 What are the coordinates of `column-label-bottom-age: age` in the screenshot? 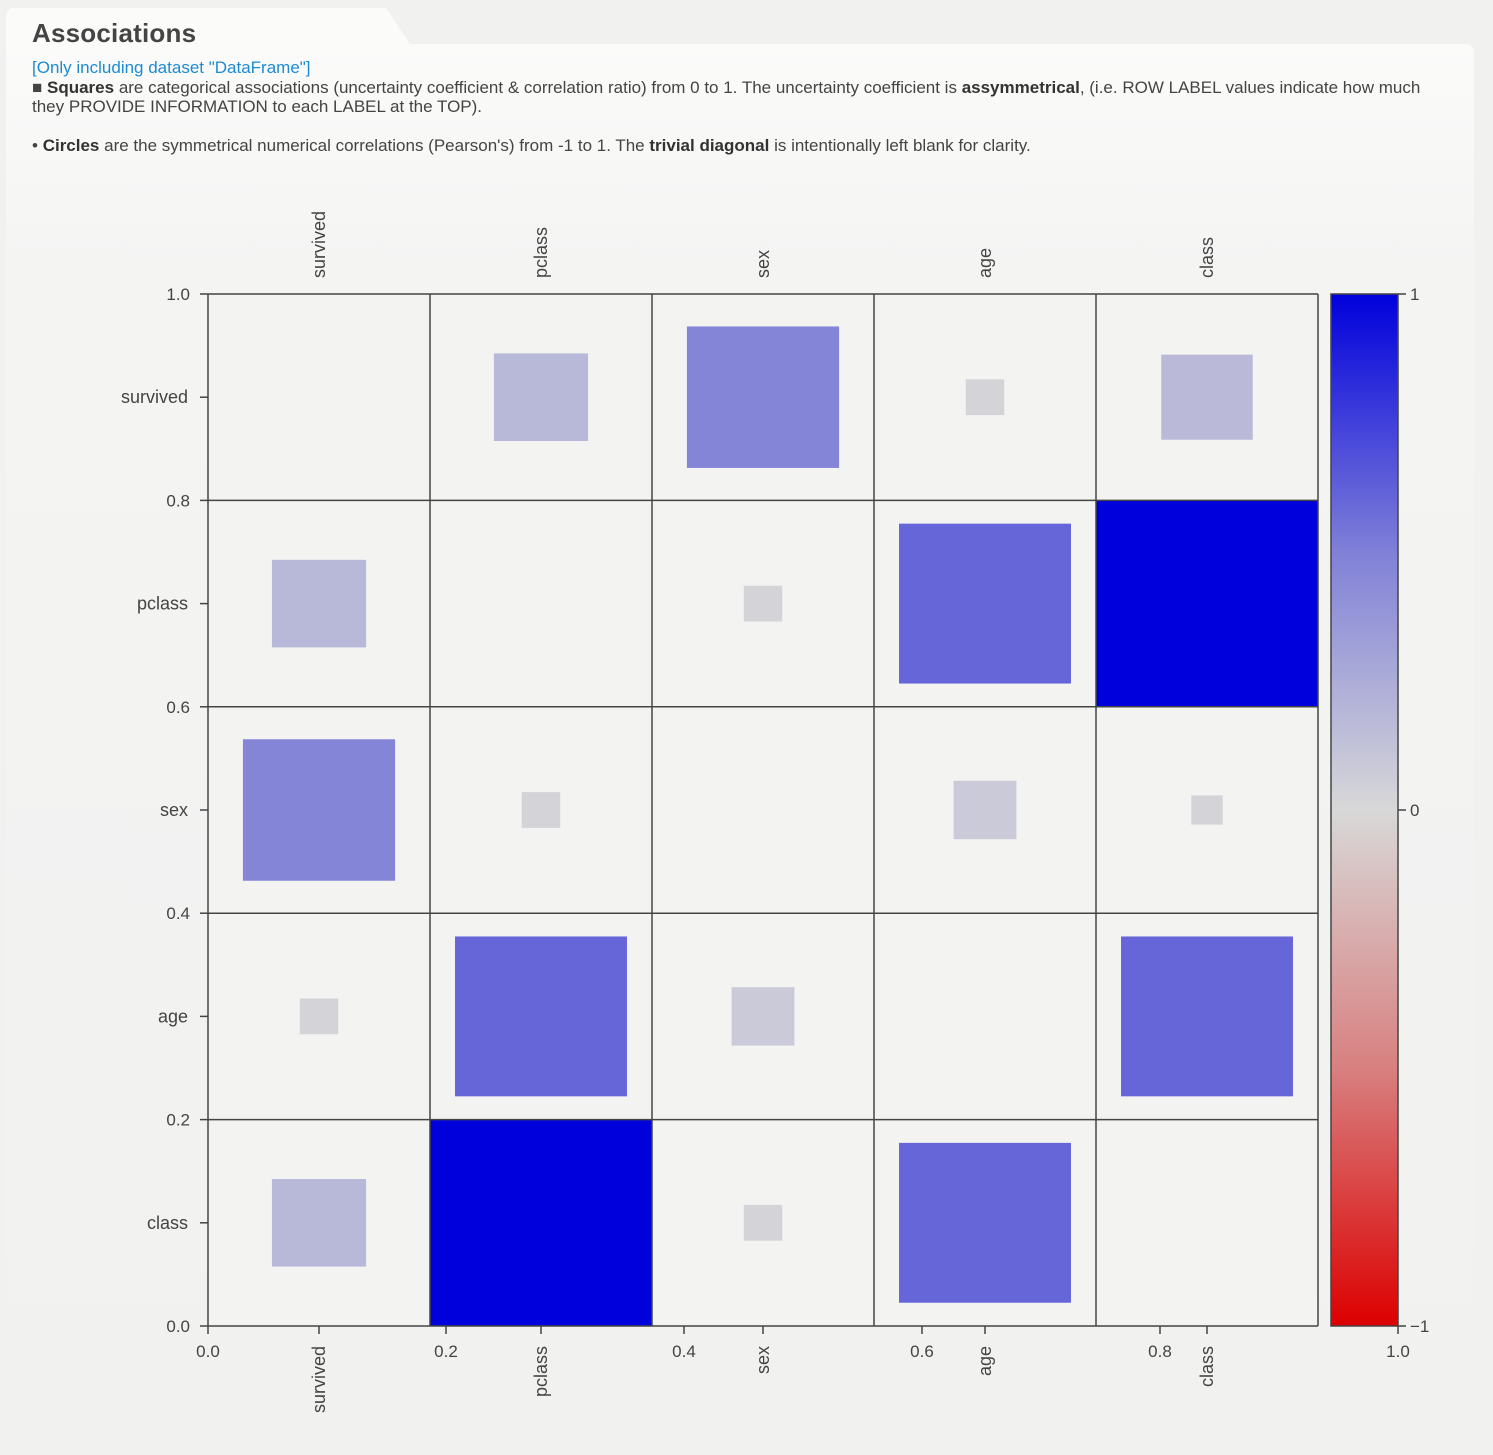 It's located at (985, 1361).